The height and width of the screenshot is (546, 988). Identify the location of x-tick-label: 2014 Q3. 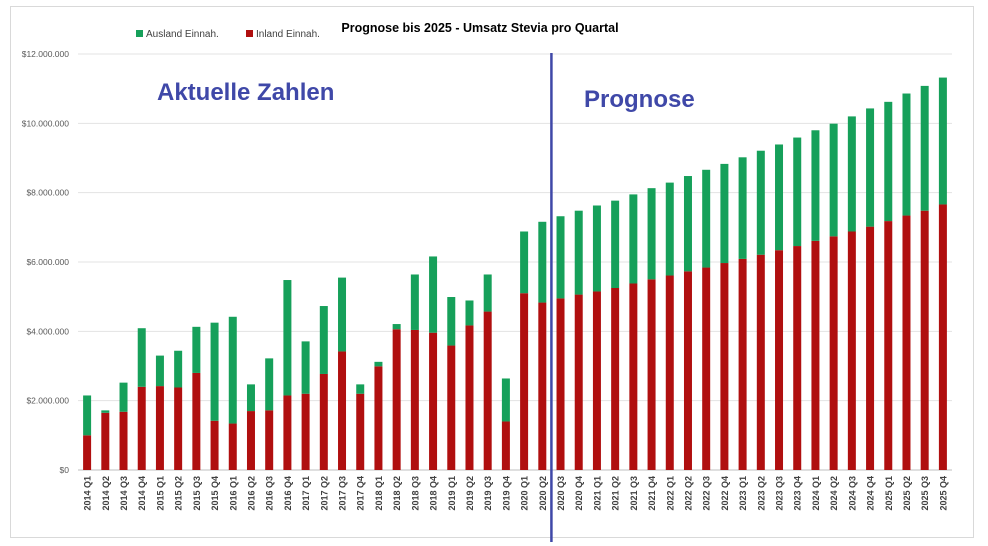
(124, 493).